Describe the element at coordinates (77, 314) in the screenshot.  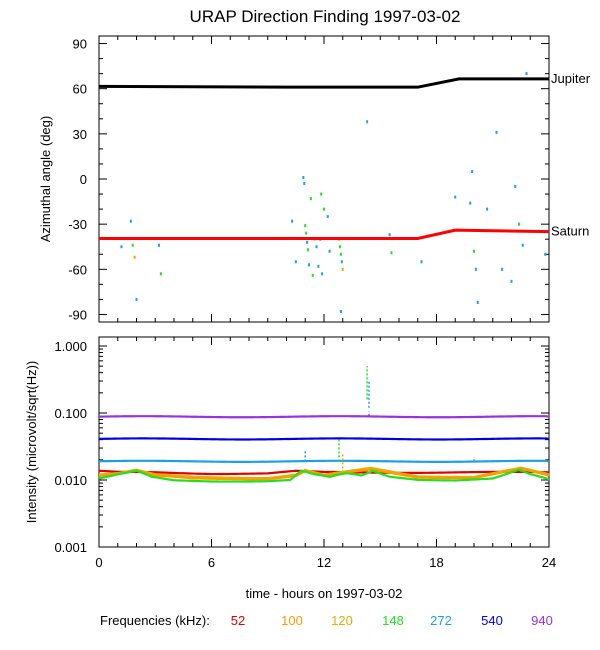
I see `y-tick-label: -90` at that location.